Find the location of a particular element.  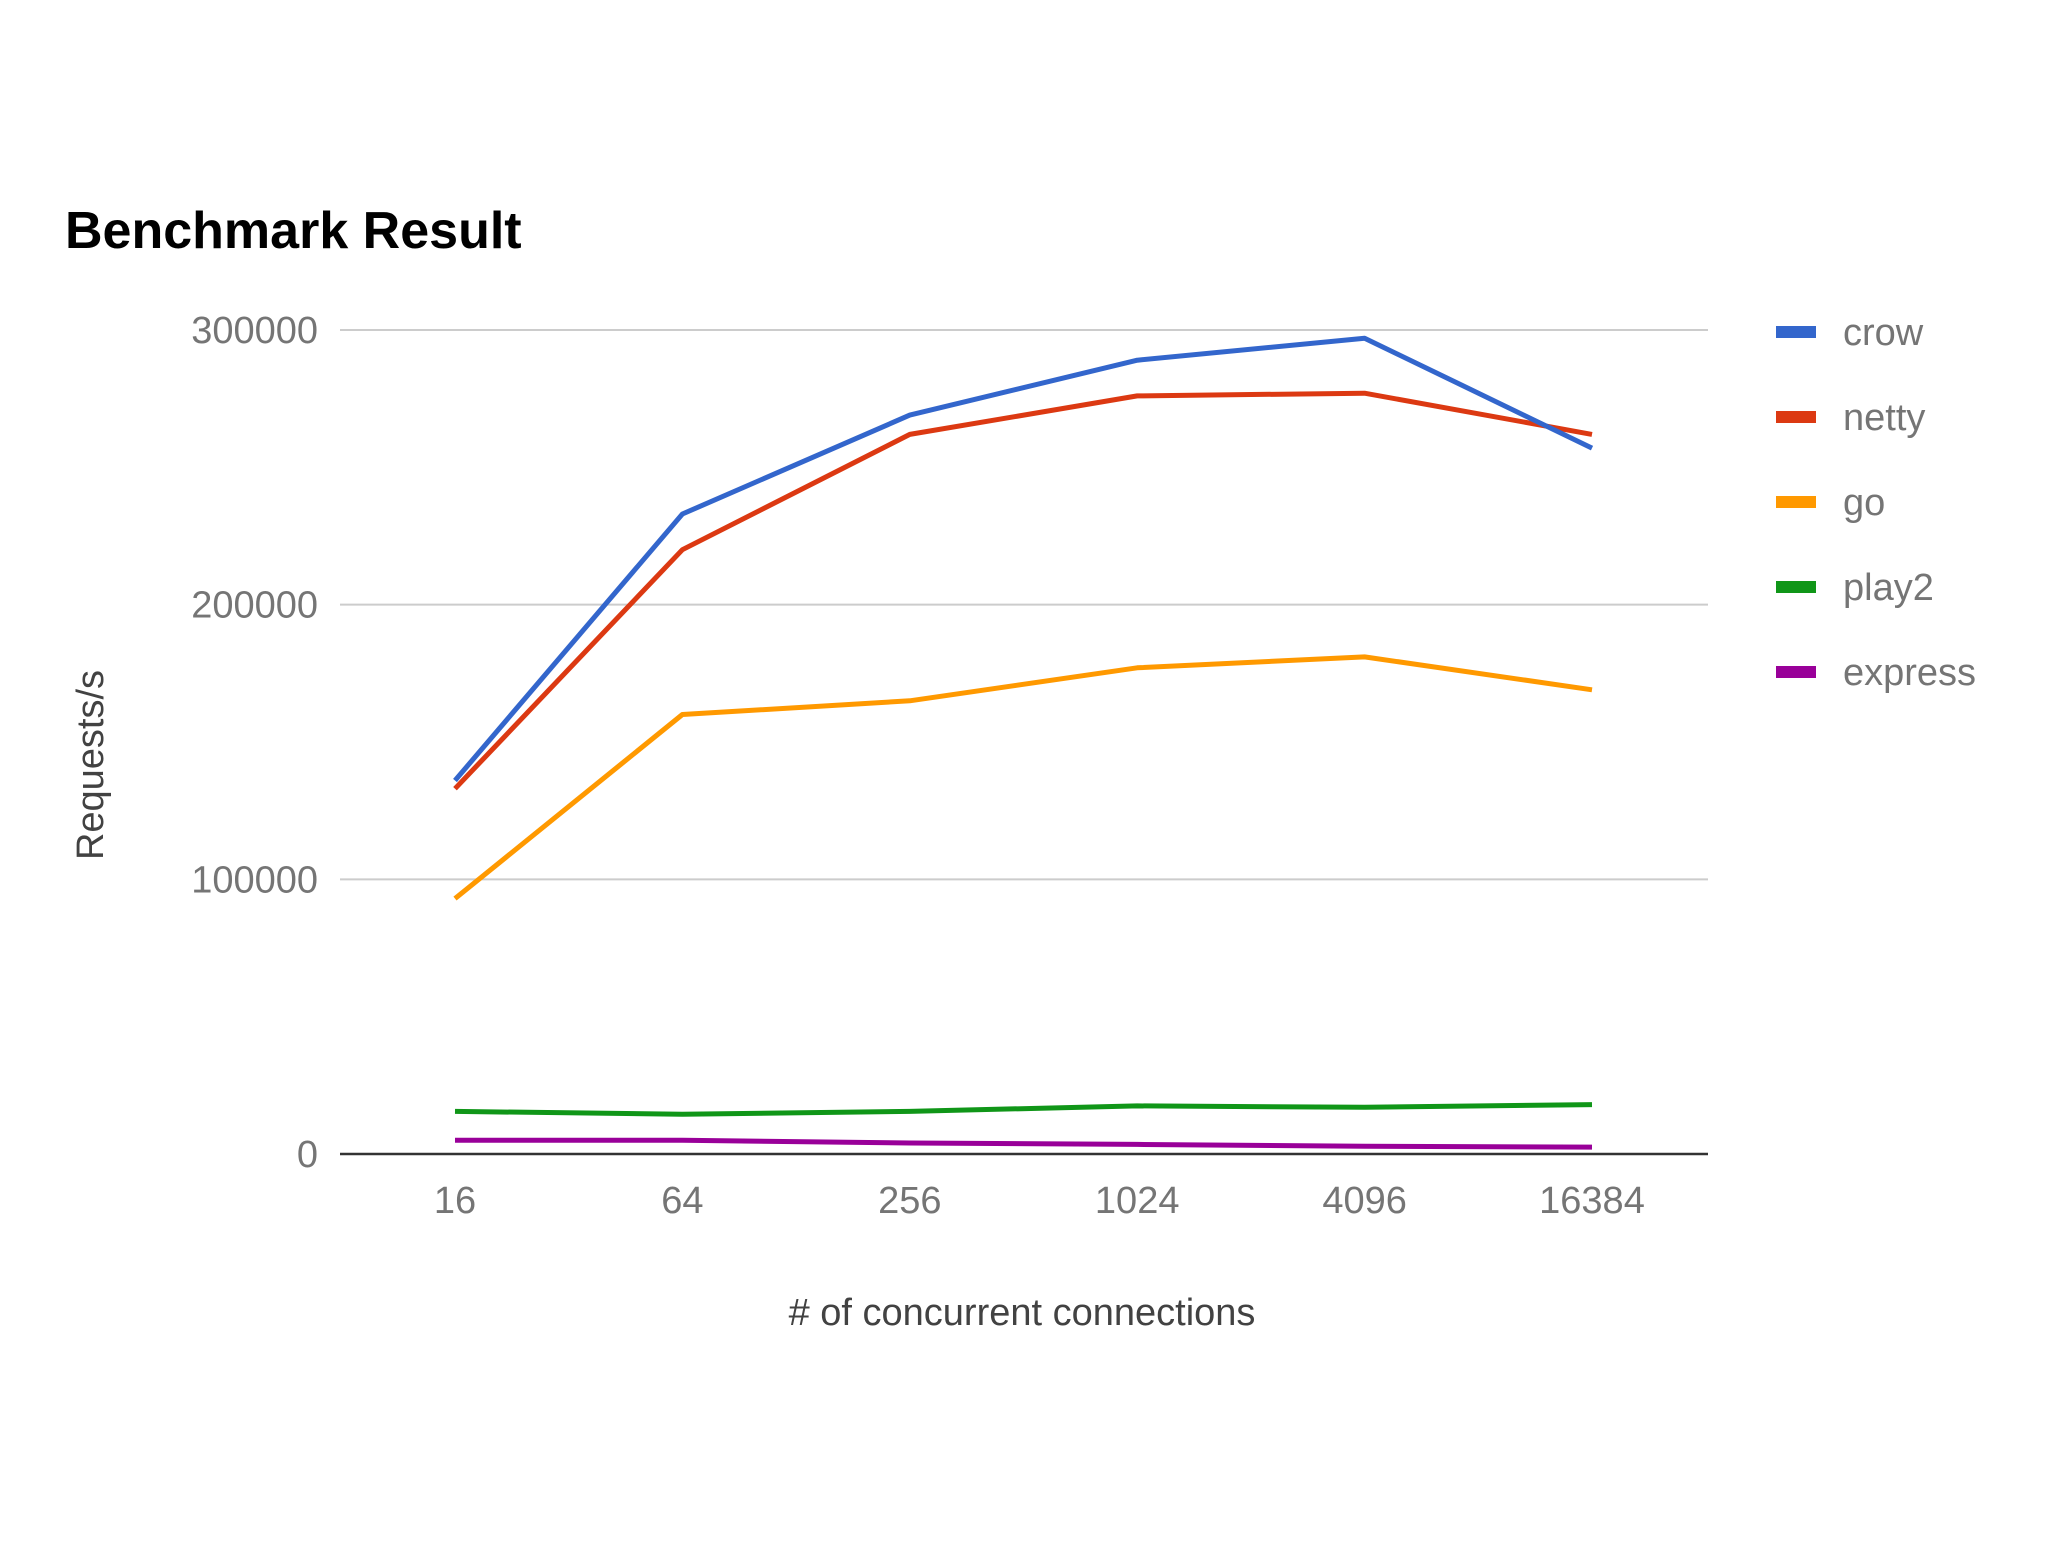

x-tick-label: 4096 is located at coordinates (1364, 1201).